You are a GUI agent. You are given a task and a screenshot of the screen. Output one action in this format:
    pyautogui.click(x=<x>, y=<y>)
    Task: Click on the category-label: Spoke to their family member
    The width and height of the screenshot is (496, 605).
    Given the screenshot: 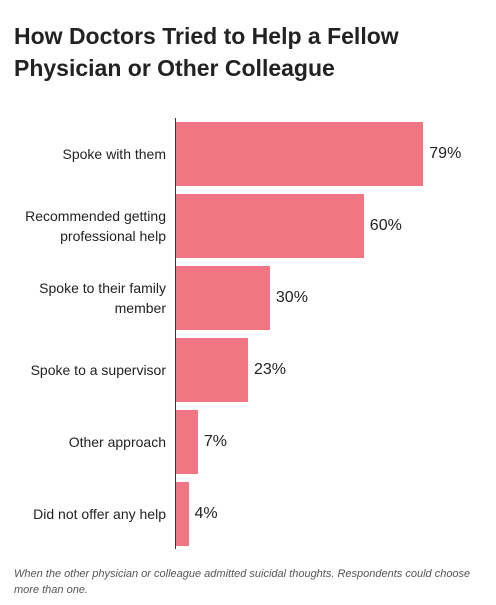 What is the action you would take?
    pyautogui.click(x=102, y=298)
    